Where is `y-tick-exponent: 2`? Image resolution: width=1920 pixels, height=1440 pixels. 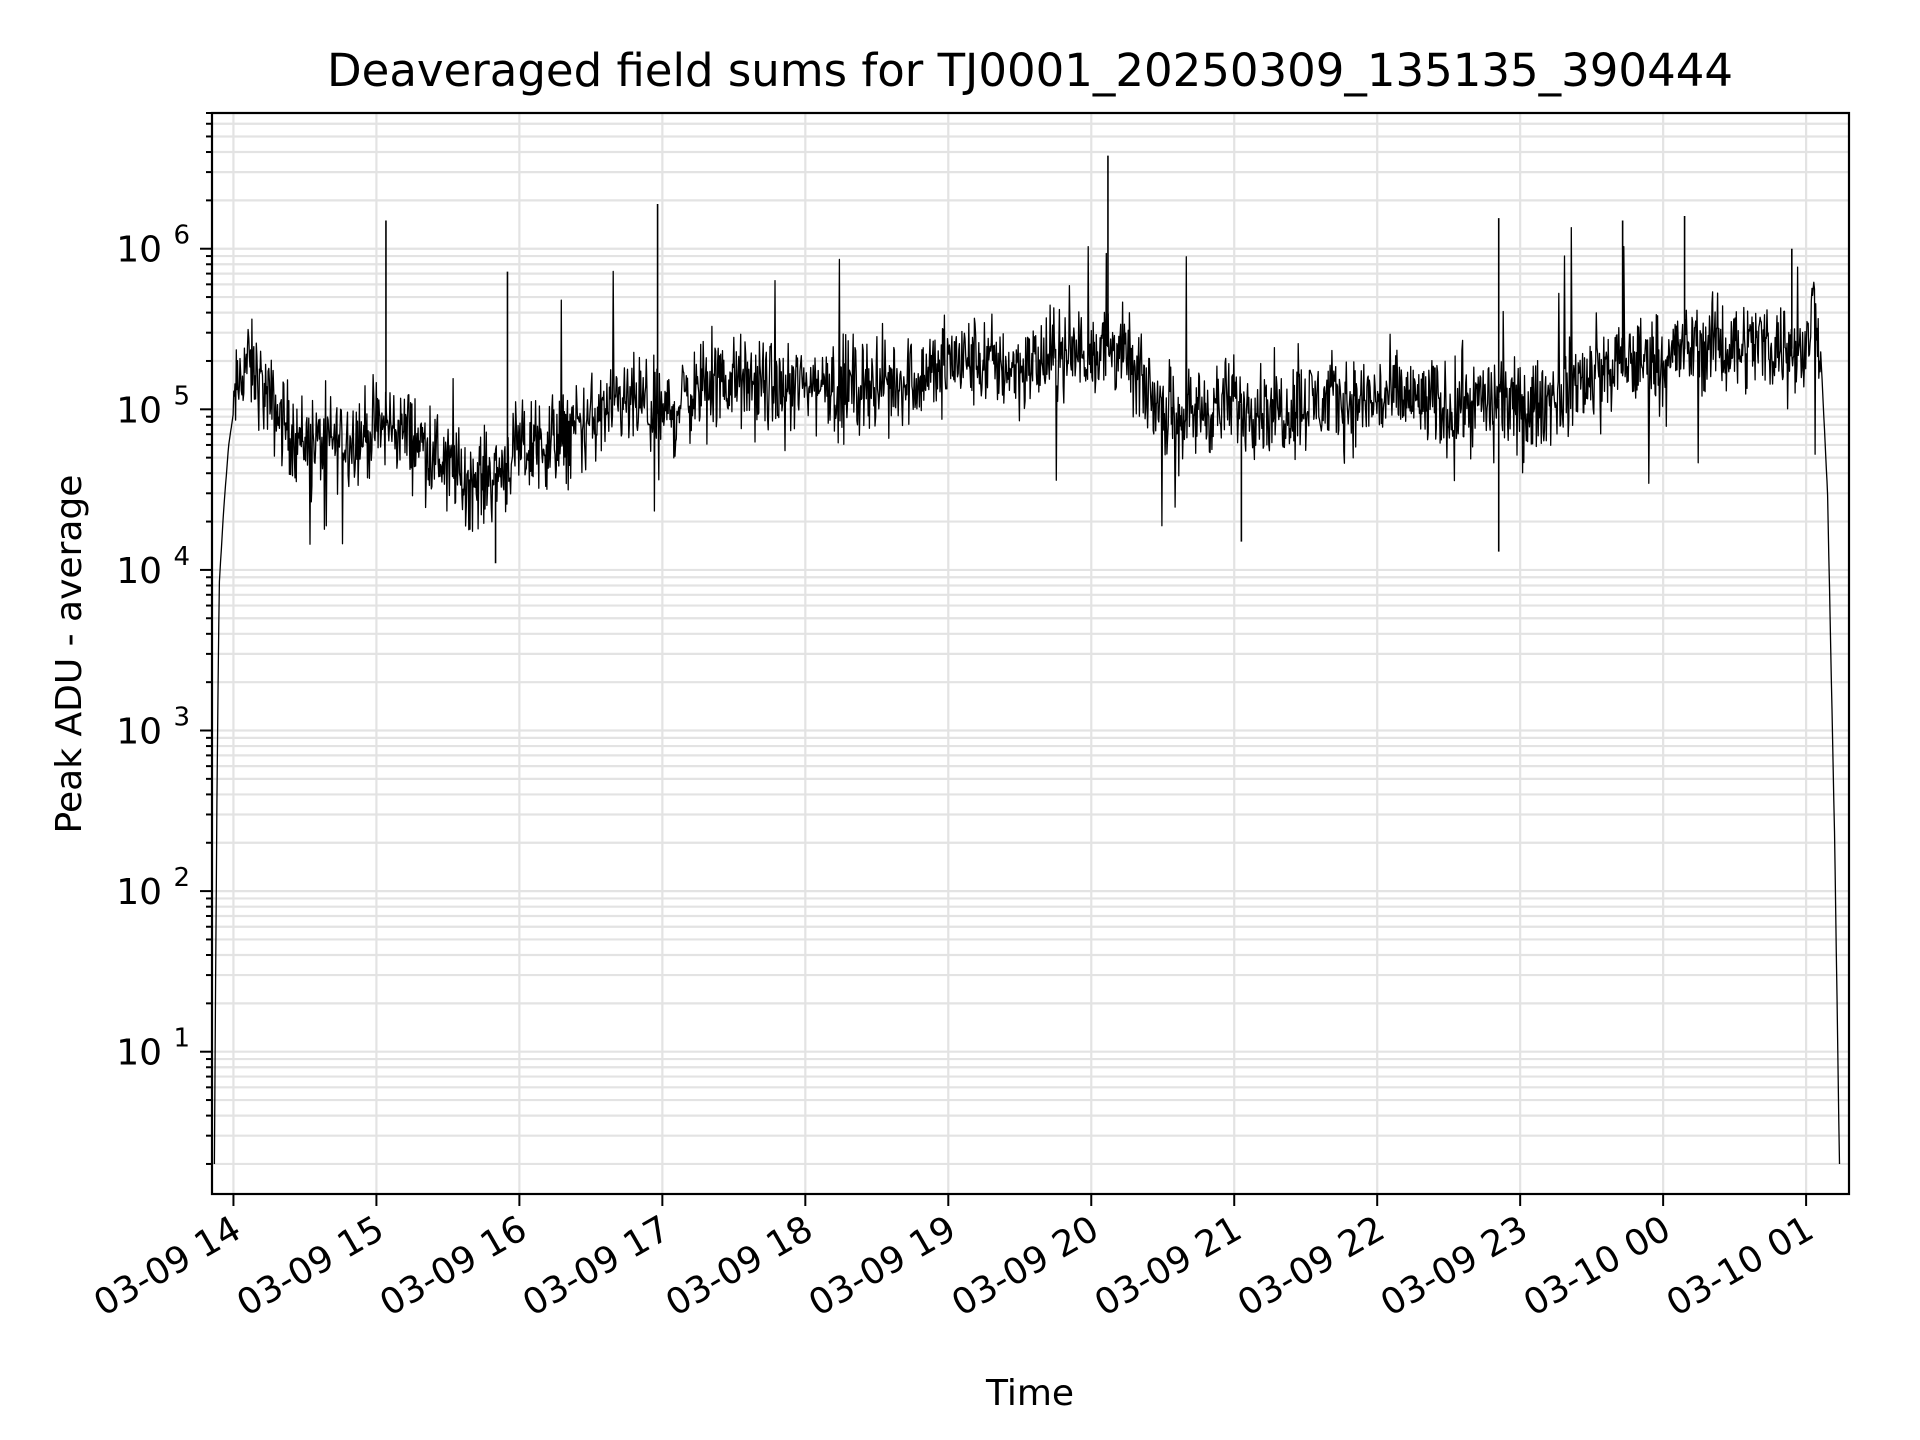 y-tick-exponent: 2 is located at coordinates (181, 878).